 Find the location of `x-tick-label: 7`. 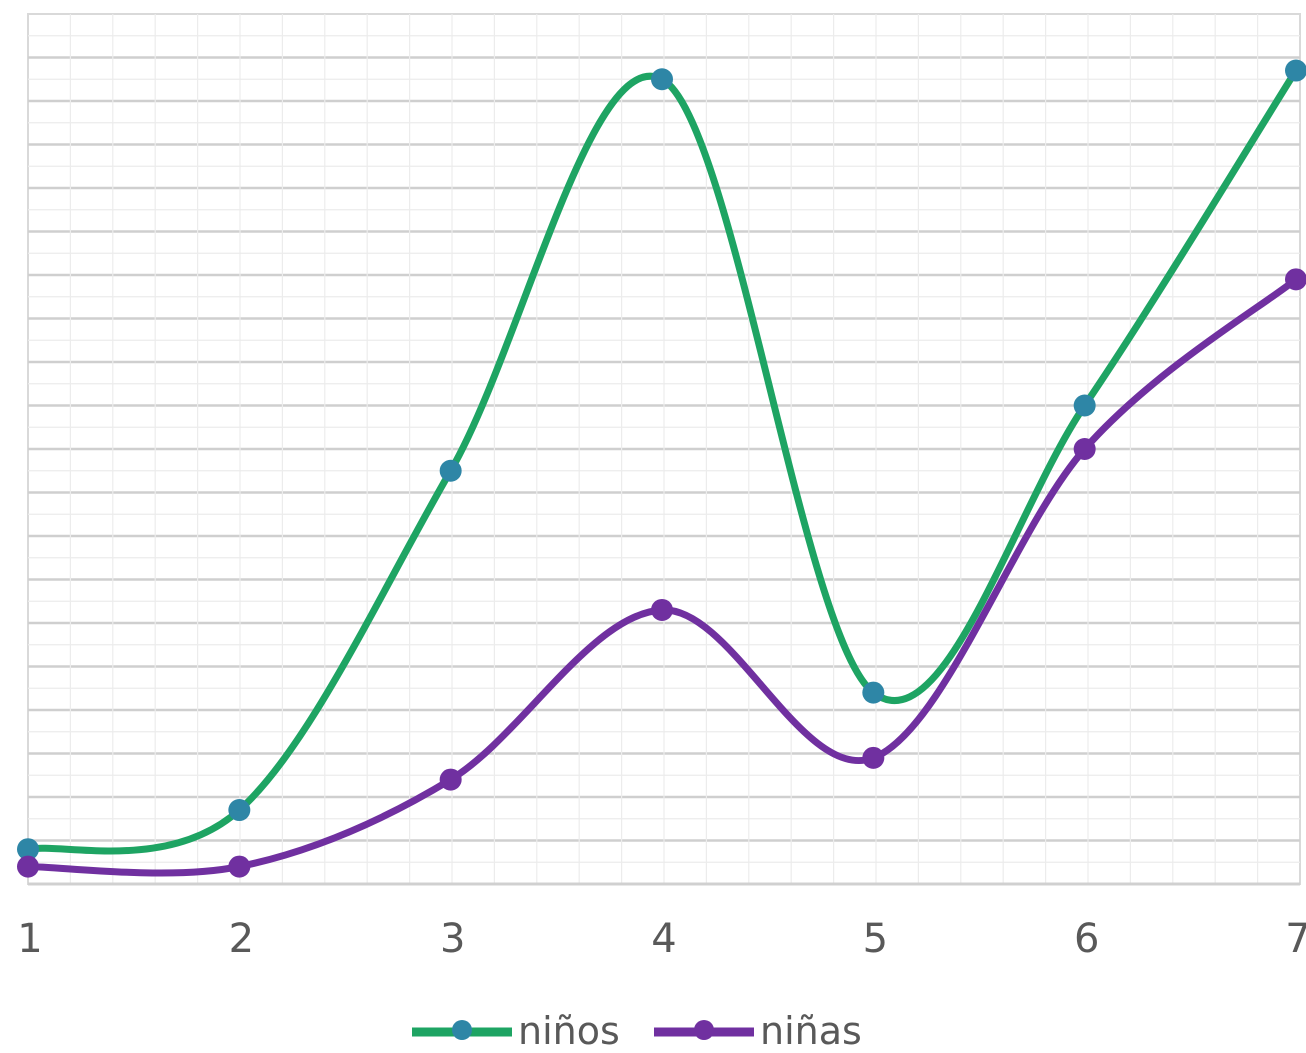

x-tick-label: 7 is located at coordinates (1295, 939).